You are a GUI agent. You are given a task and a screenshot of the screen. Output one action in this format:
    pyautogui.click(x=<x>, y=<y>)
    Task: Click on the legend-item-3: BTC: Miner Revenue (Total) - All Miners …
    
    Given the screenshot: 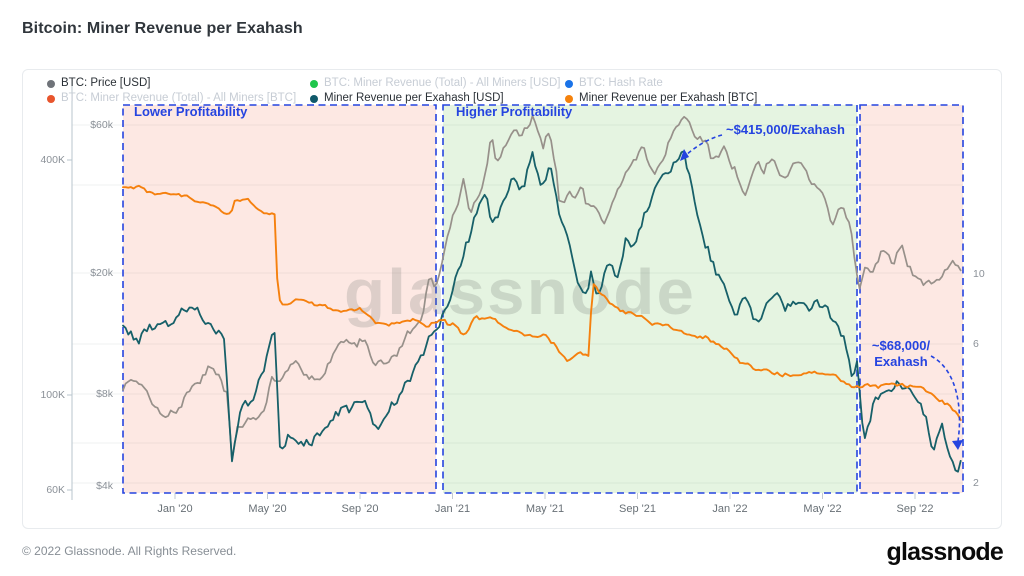 What is the action you would take?
    pyautogui.click(x=171, y=98)
    